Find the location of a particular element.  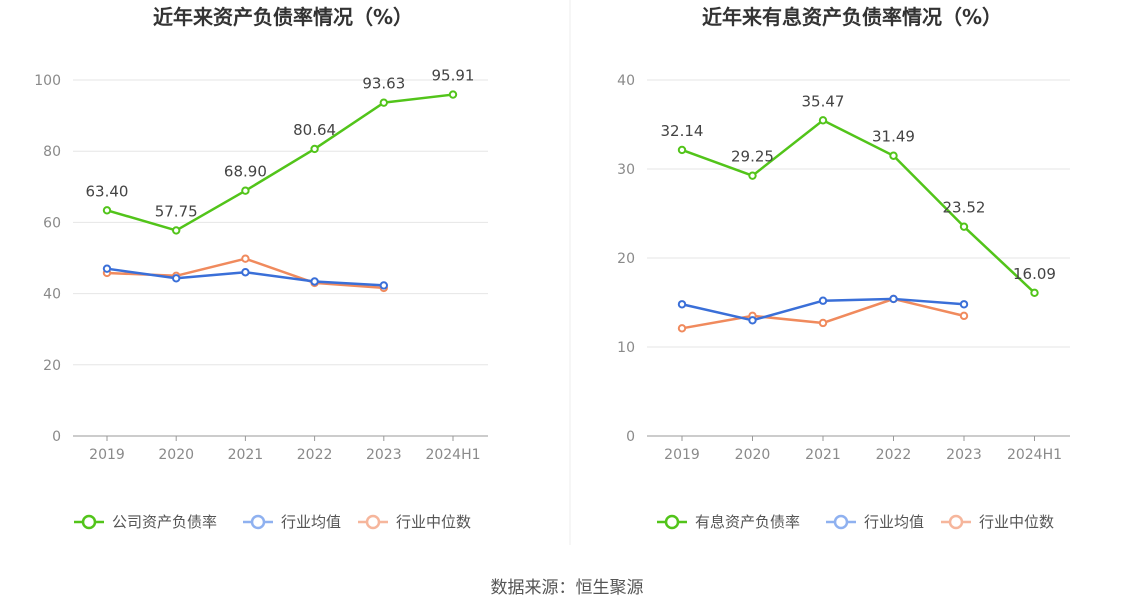

data-label: 31.49 is located at coordinates (893, 137).